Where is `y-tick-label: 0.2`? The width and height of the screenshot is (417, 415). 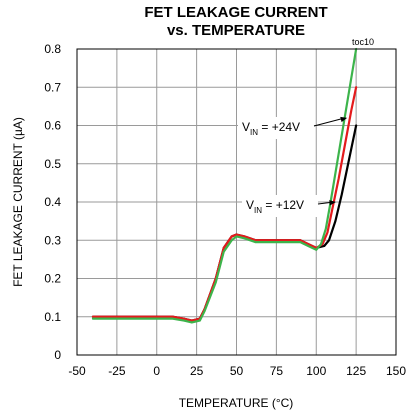
y-tick-label: 0.2 is located at coordinates (52, 279).